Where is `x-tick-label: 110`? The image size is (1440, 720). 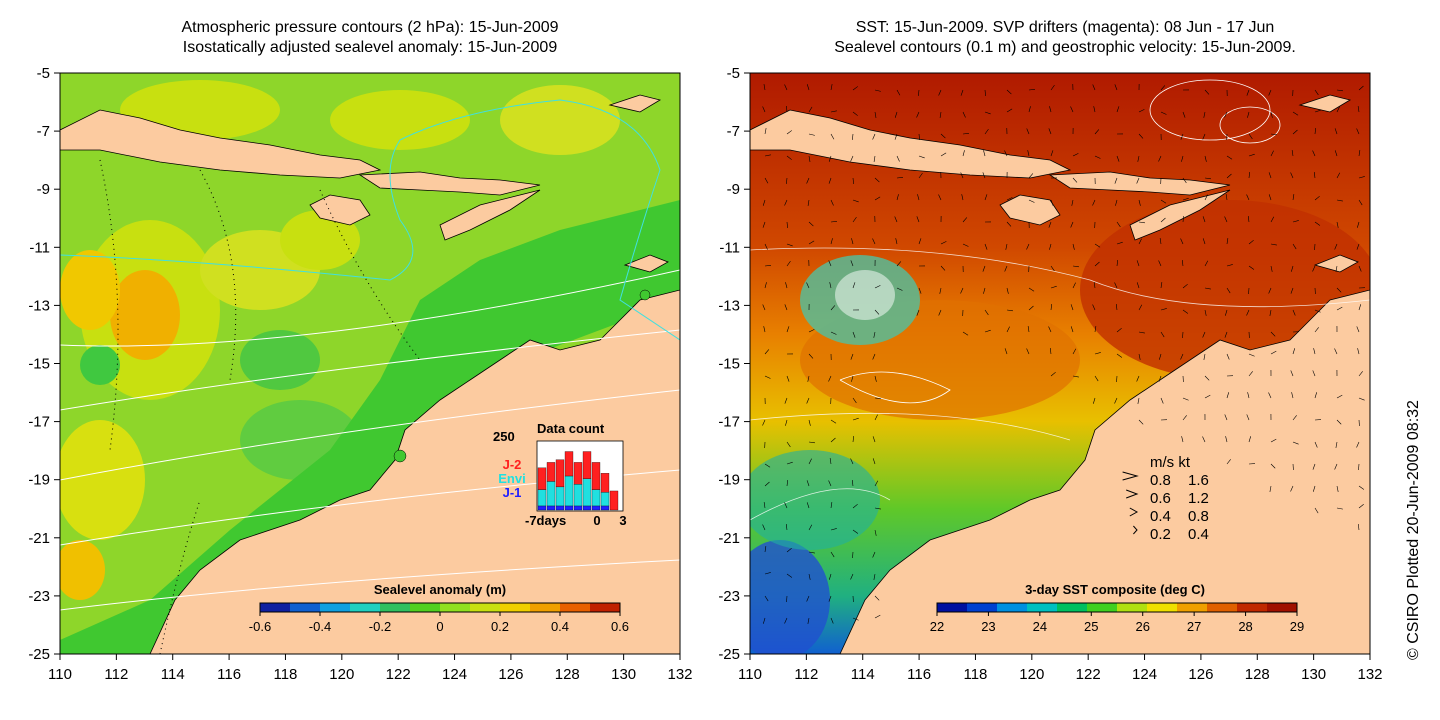 x-tick-label: 110 is located at coordinates (750, 674).